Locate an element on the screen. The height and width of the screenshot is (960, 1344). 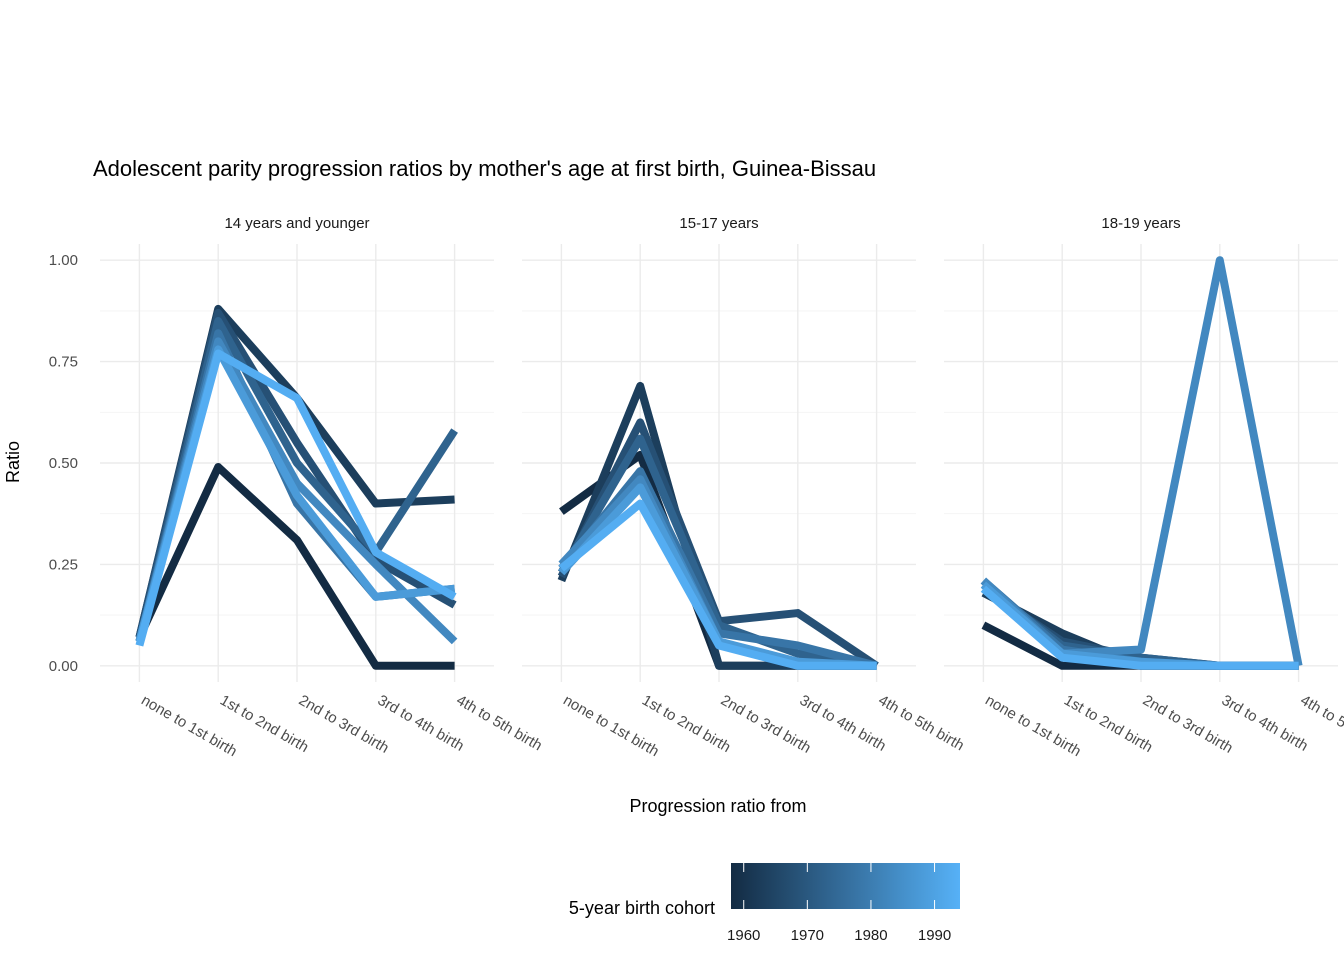
legend-title: 5-year birth cohort is located at coordinates (642, 908).